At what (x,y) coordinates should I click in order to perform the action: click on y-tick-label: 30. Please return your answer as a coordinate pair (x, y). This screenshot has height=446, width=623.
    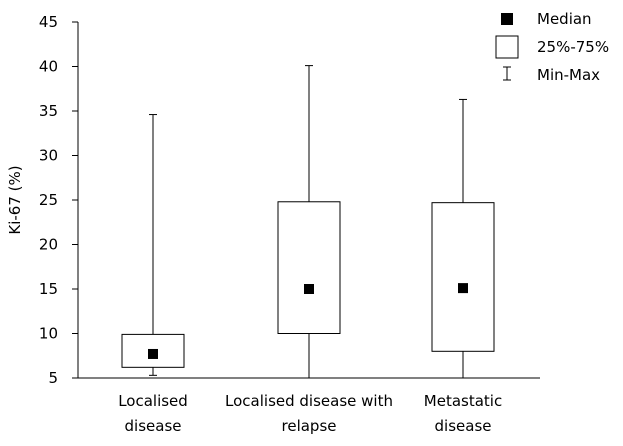
    Looking at the image, I should click on (48, 156).